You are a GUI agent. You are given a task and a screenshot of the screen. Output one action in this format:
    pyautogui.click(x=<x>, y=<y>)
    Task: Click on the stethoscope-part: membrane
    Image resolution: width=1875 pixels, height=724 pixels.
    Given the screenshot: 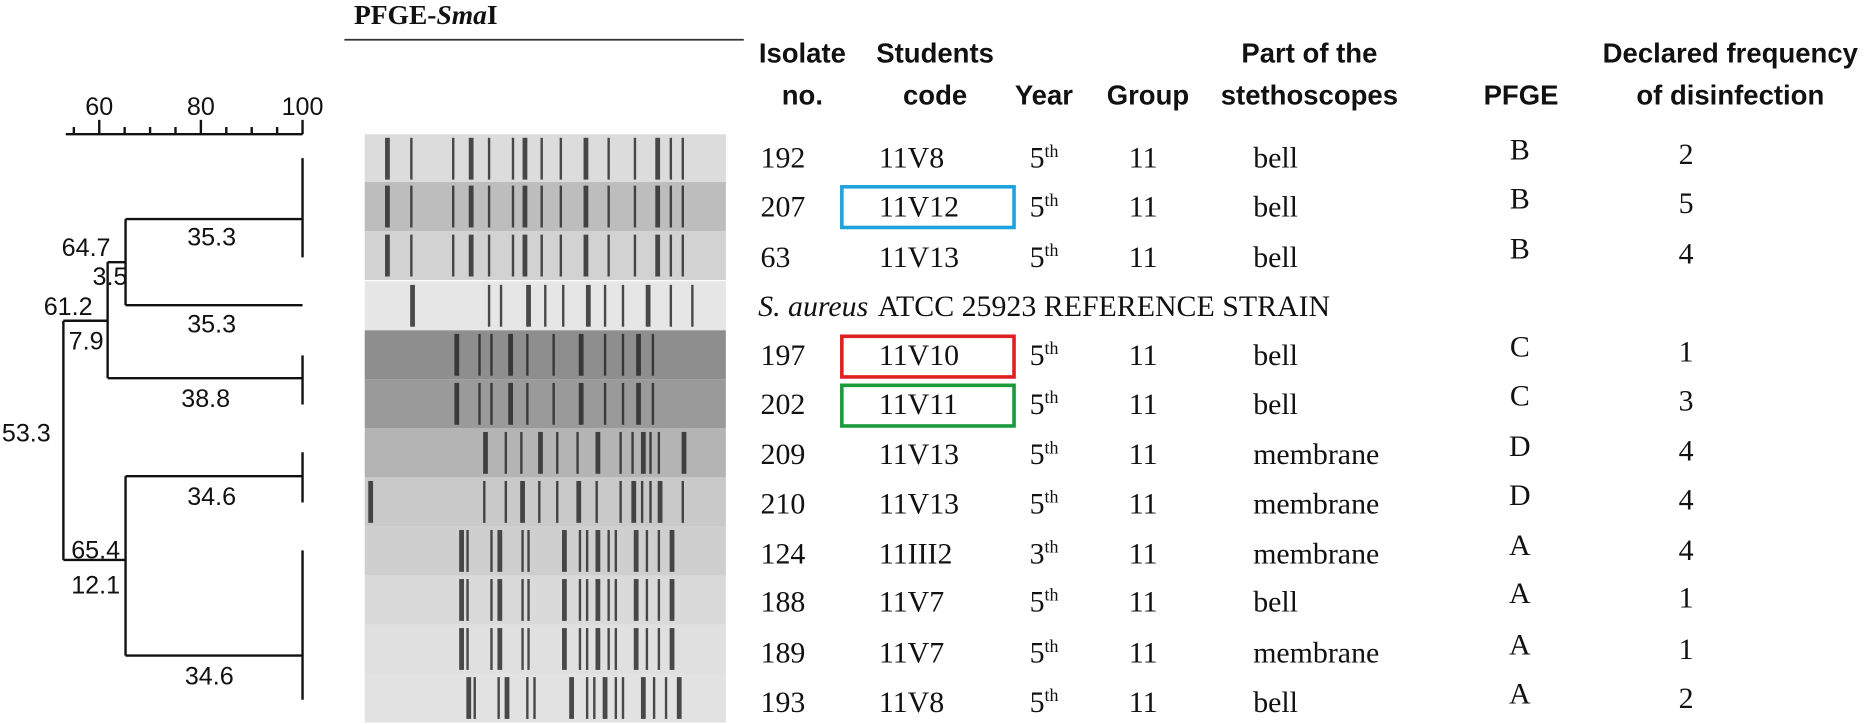 What is the action you would take?
    pyautogui.click(x=1316, y=454)
    